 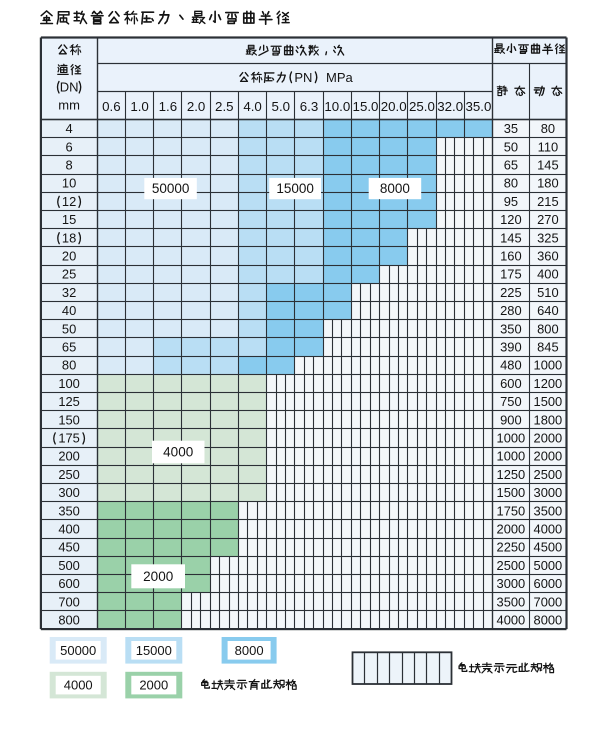 What do you see at coordinates (69, 146) in the screenshot?
I see `svg-text: 6` at bounding box center [69, 146].